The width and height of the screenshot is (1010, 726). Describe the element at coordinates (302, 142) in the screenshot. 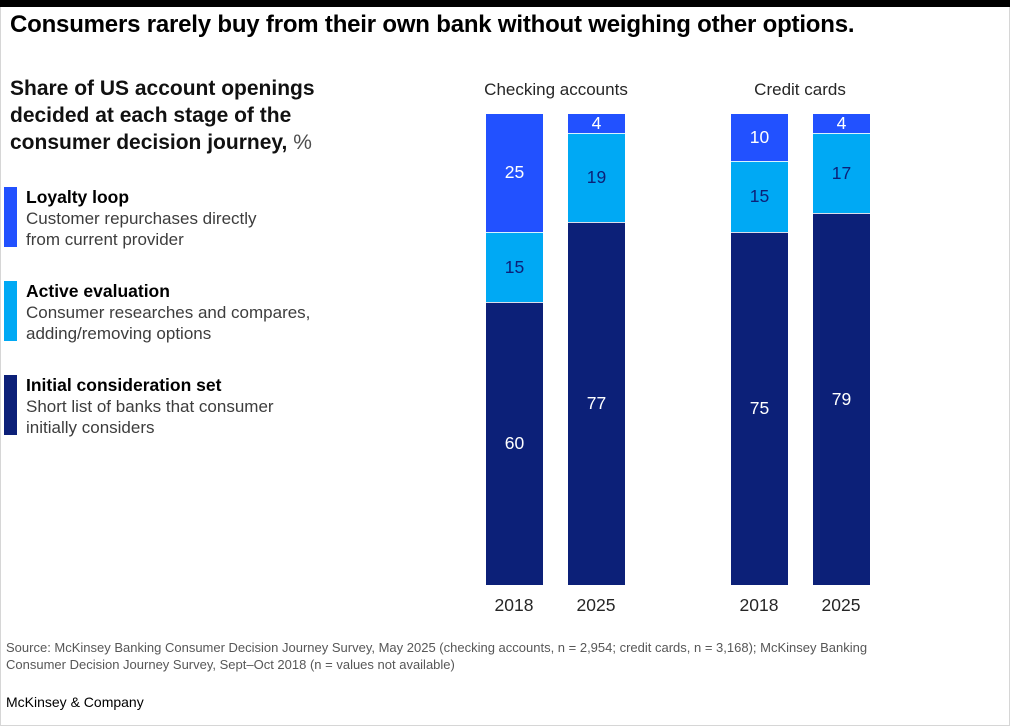

I see `subtitle-unit: %` at that location.